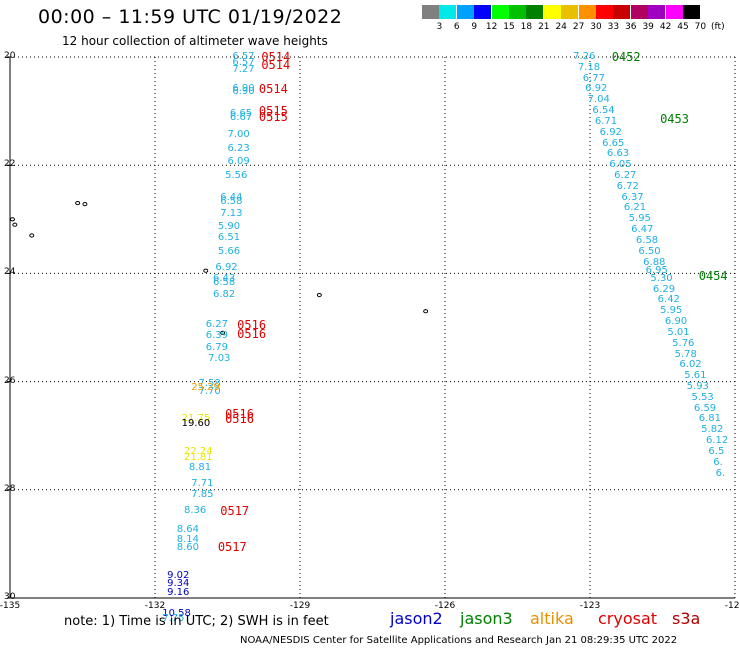 Image resolution: width=740 pixels, height=650 pixels. I want to click on legend-entry-cryosat: cryosat, so click(628, 618).